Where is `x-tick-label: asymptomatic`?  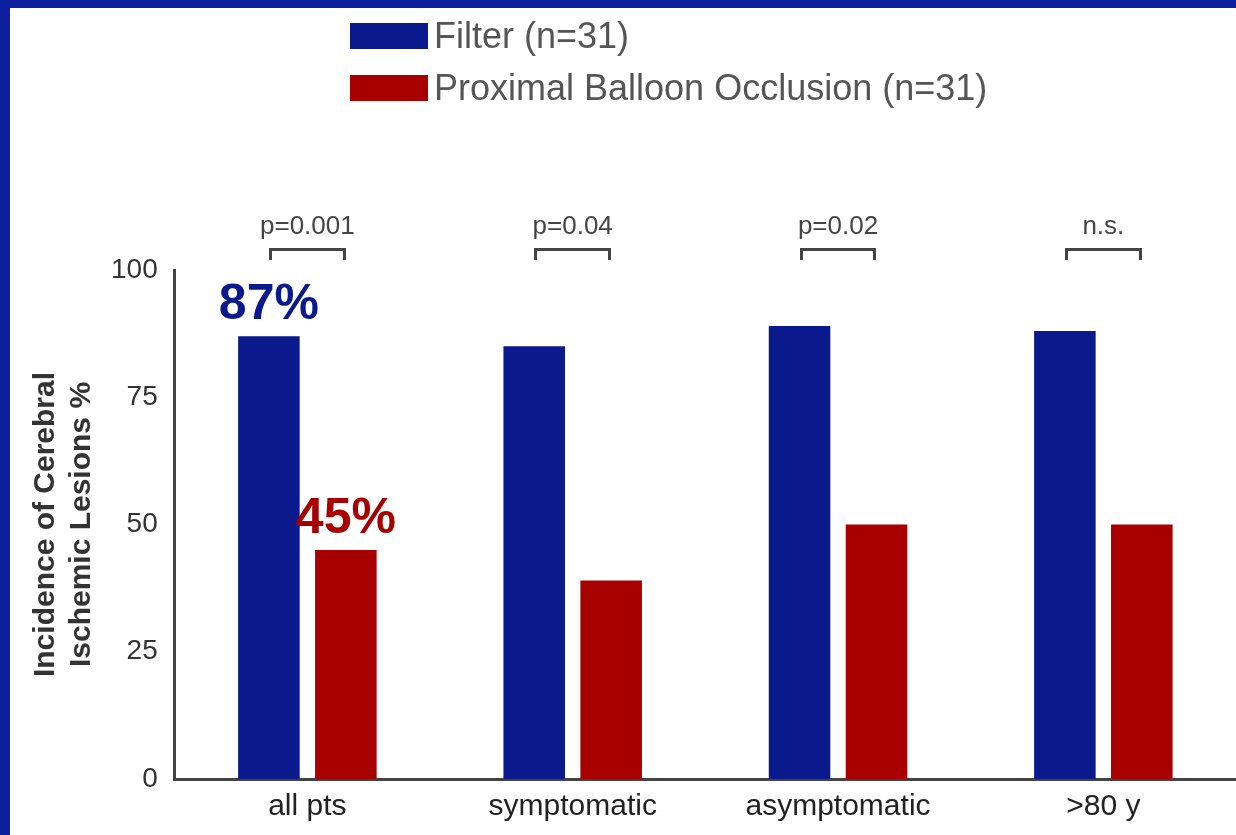
x-tick-label: asymptomatic is located at coordinates (838, 805).